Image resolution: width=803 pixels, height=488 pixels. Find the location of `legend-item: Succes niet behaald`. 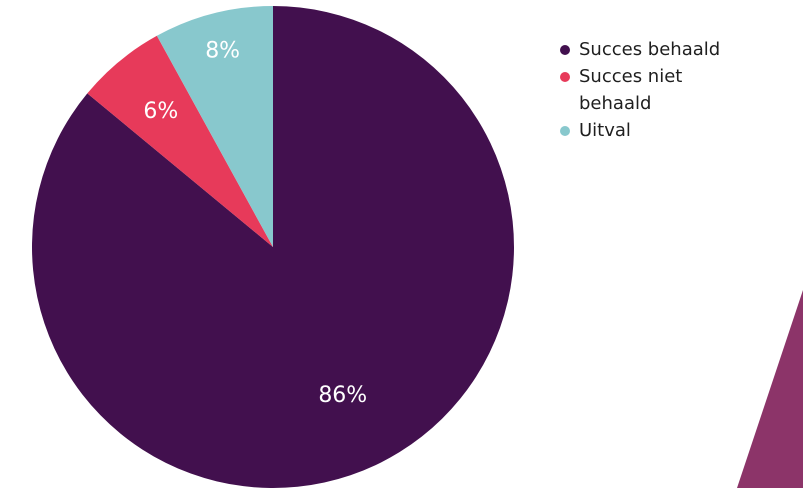

legend-item: Succes niet behaald is located at coordinates (660, 90).